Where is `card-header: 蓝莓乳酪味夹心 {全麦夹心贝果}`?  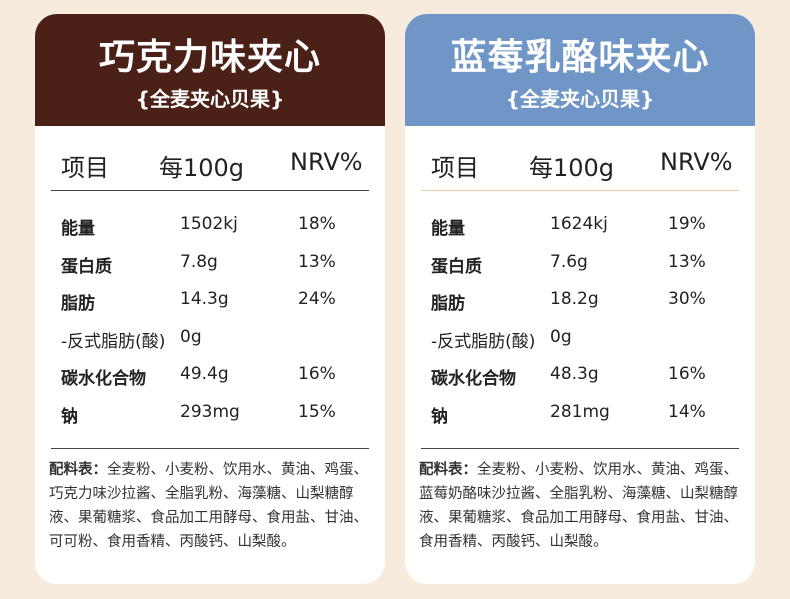 card-header: 蓝莓乳酪味夹心 {全麦夹心贝果} is located at coordinates (580, 70).